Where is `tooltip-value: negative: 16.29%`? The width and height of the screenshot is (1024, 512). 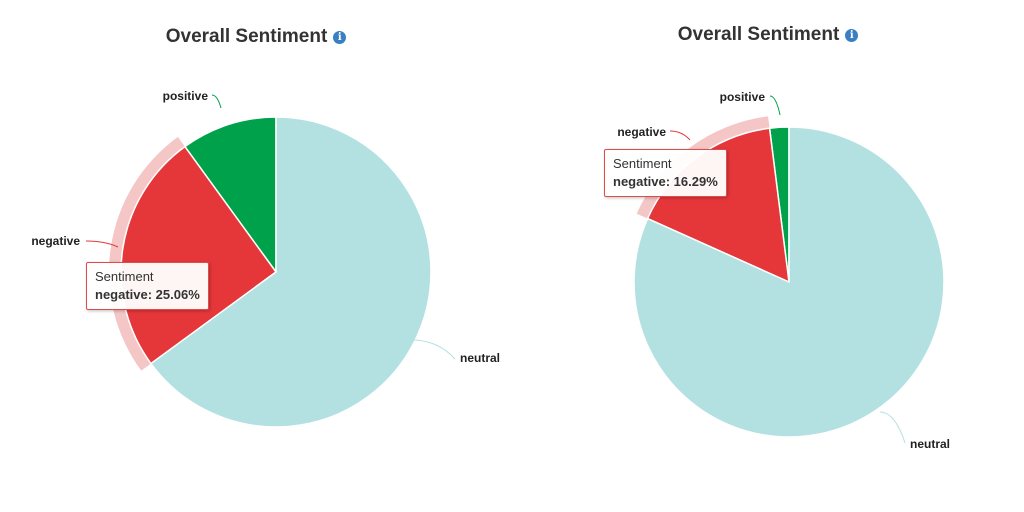 tooltip-value: negative: 16.29% is located at coordinates (665, 181).